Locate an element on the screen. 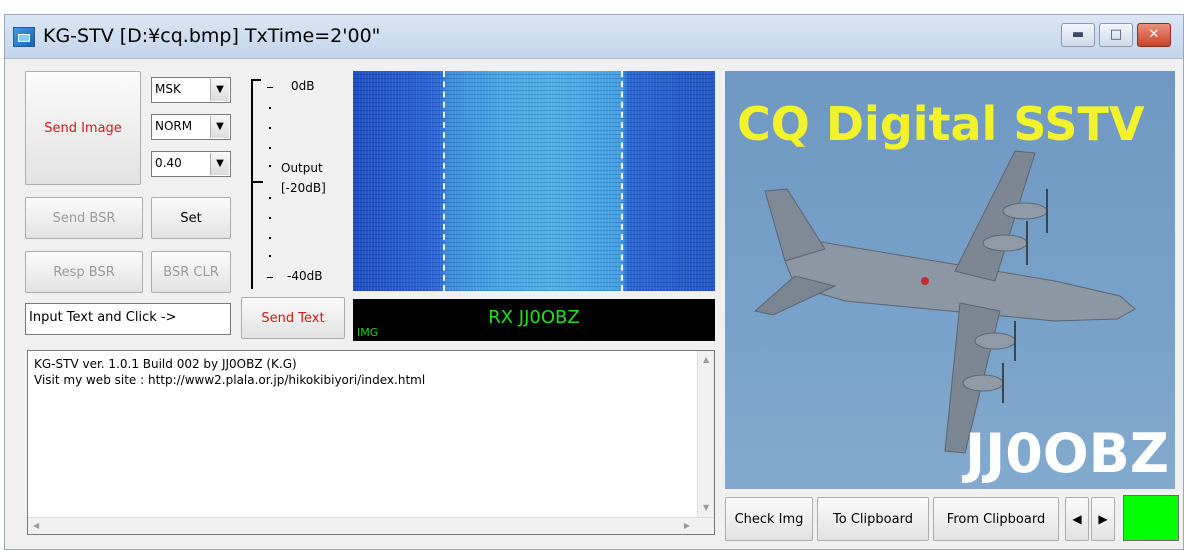 The width and height of the screenshot is (1184, 550). close-button: ✕ is located at coordinates (1154, 35).